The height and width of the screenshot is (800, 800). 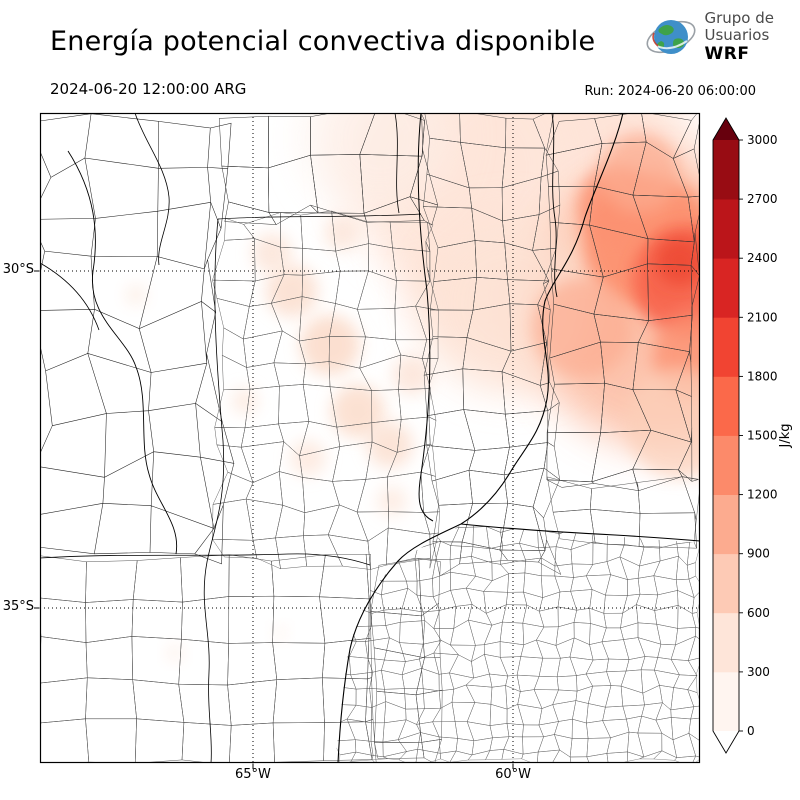 I want to click on border-west-ranges, so click(x=122, y=352).